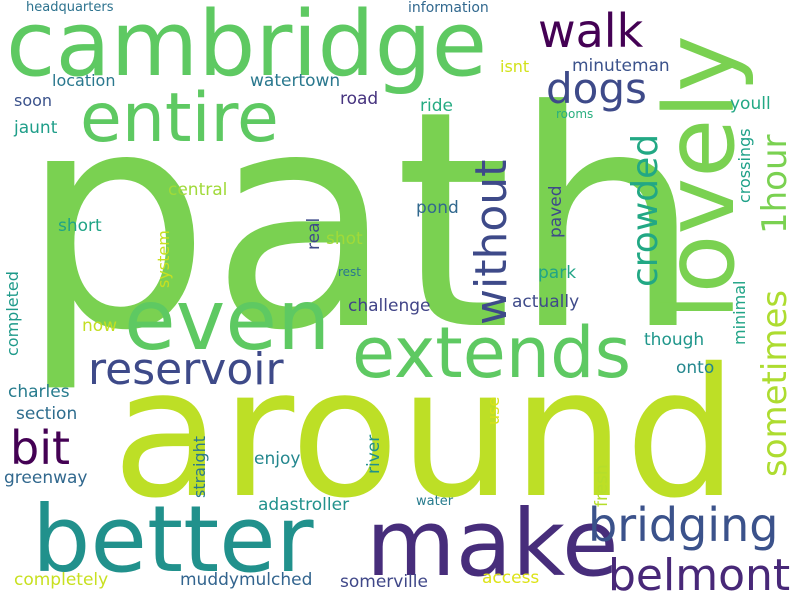 The height and width of the screenshot is (600, 800). I want to click on word-system: system, so click(163, 259).